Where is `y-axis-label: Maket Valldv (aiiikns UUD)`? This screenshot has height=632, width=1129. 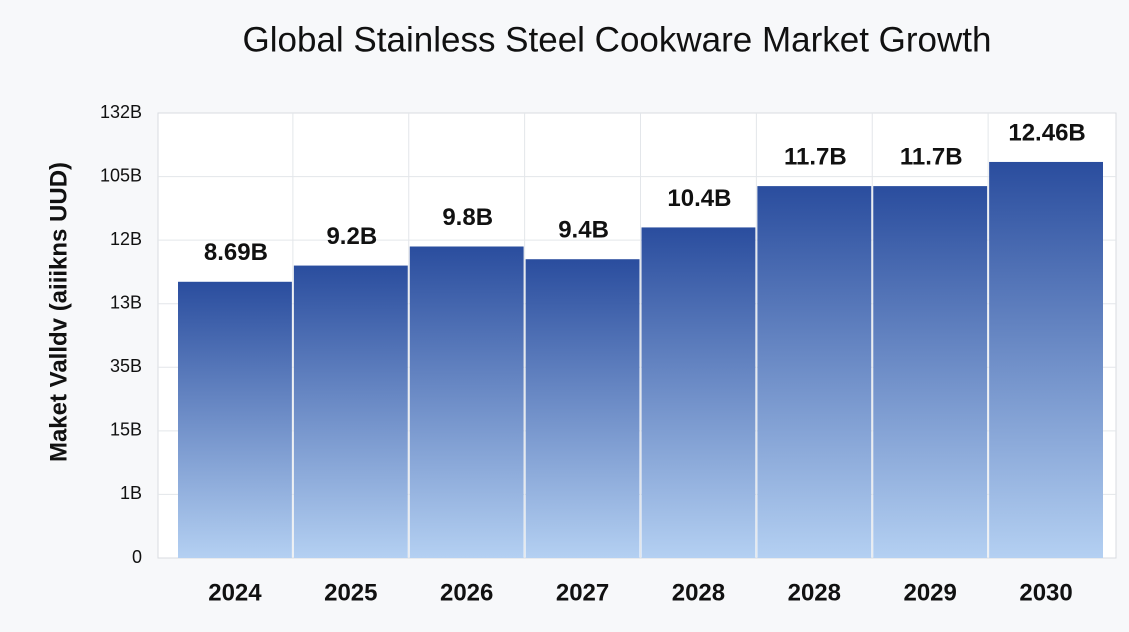
y-axis-label: Maket Valldv (aiiikns UUD) is located at coordinates (58, 312).